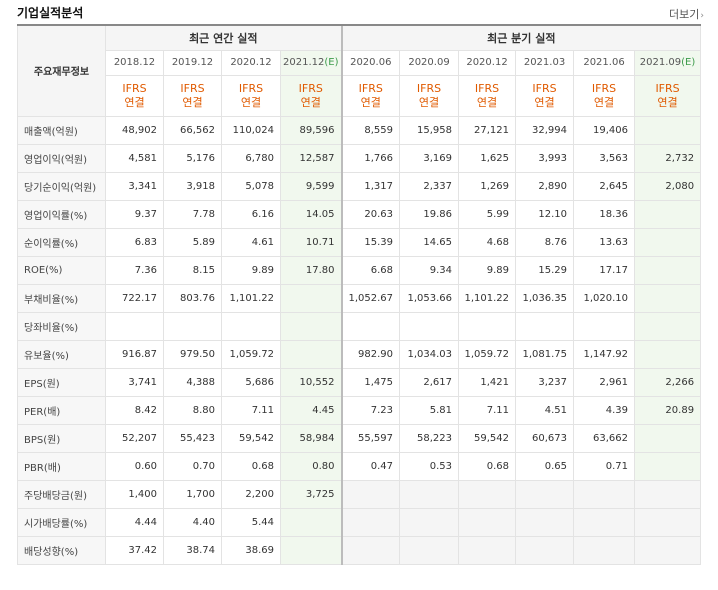 The width and height of the screenshot is (718, 590). I want to click on table-cell: 0.60, so click(134, 466).